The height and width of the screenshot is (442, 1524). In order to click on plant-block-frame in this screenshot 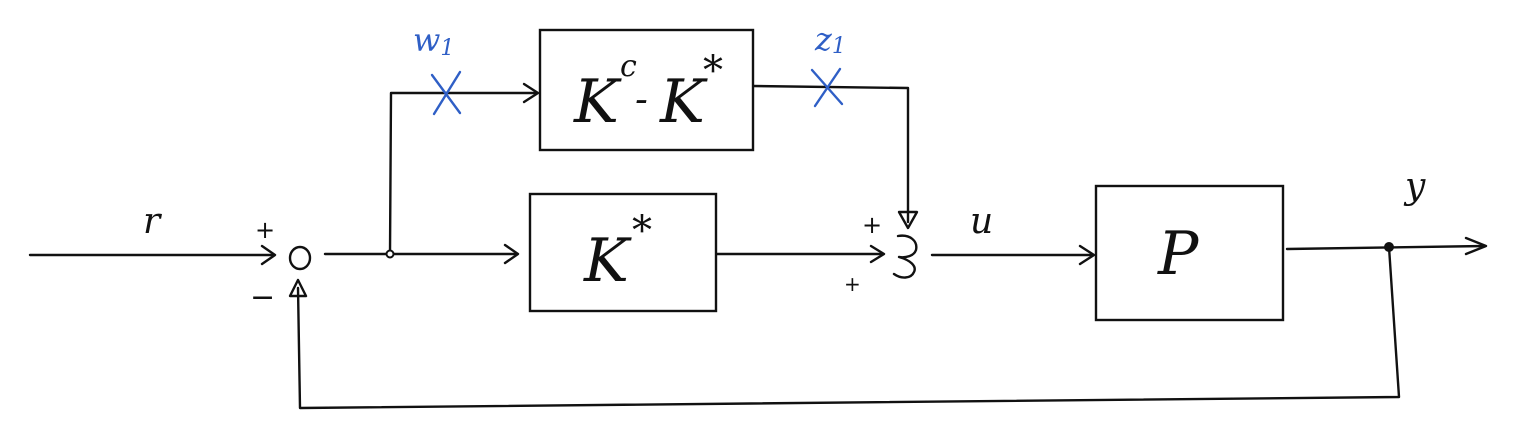, I will do `click(1189, 253)`.